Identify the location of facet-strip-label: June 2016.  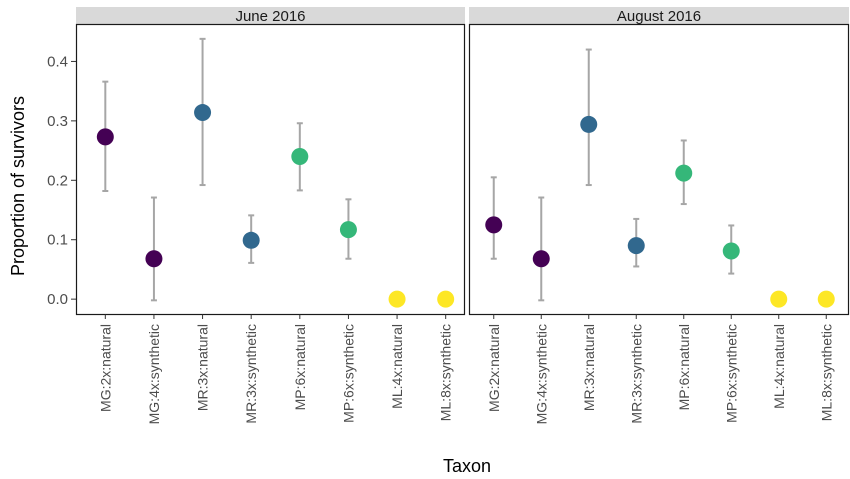
(270, 16).